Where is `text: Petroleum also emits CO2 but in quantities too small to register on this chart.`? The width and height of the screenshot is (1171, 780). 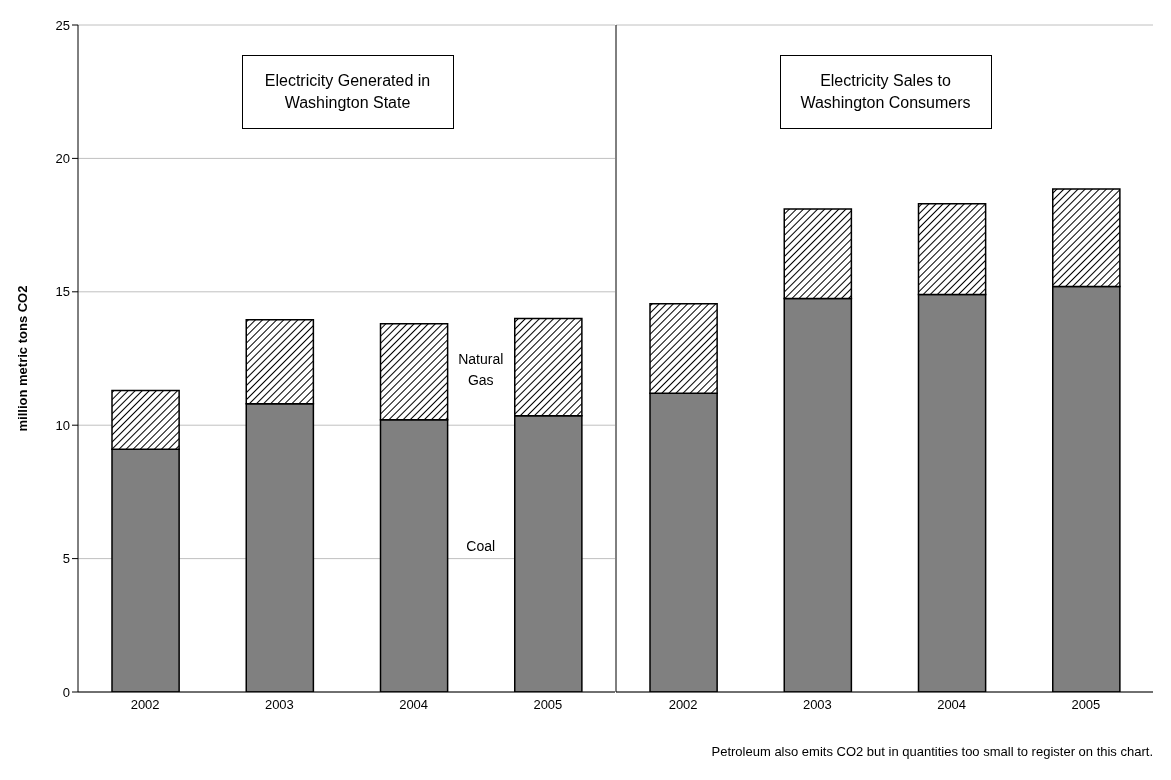 text: Petroleum also emits CO2 but in quantities too small to register on this chart. is located at coordinates (932, 751).